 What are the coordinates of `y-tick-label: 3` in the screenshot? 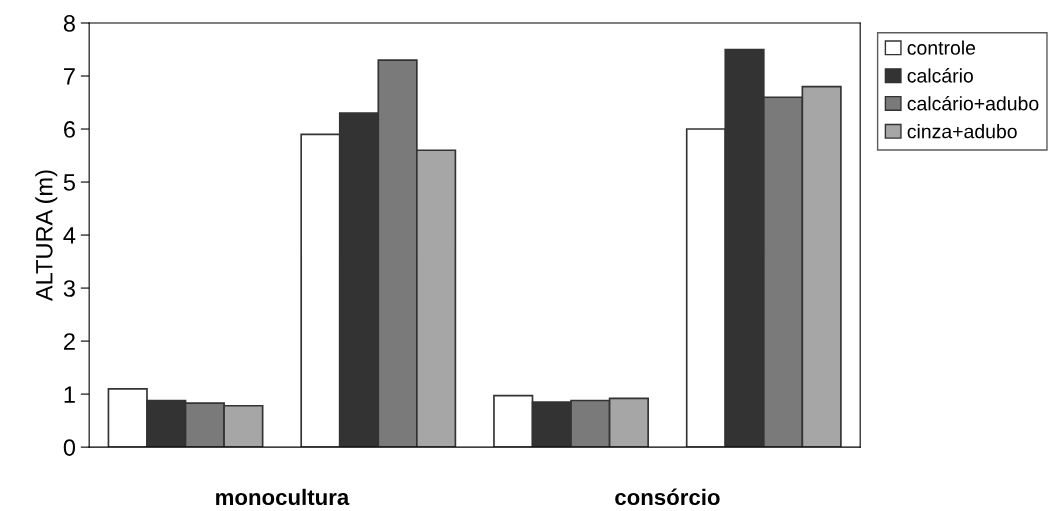 It's located at (69, 288).